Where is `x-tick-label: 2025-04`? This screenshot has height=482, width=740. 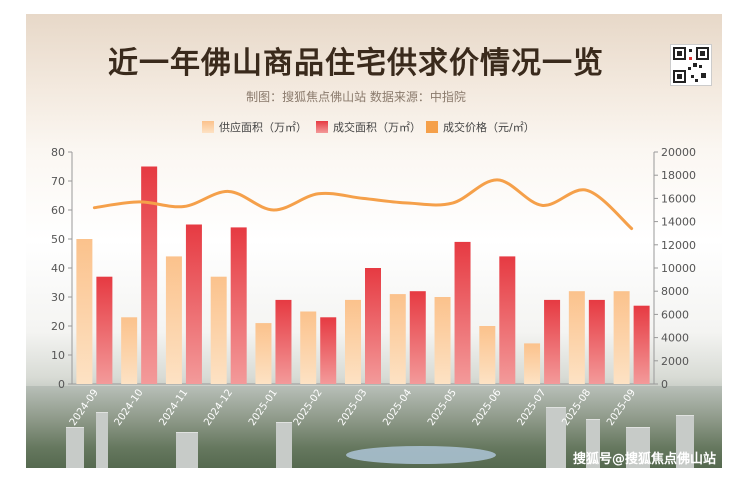 x-tick-label: 2025-04 is located at coordinates (397, 407).